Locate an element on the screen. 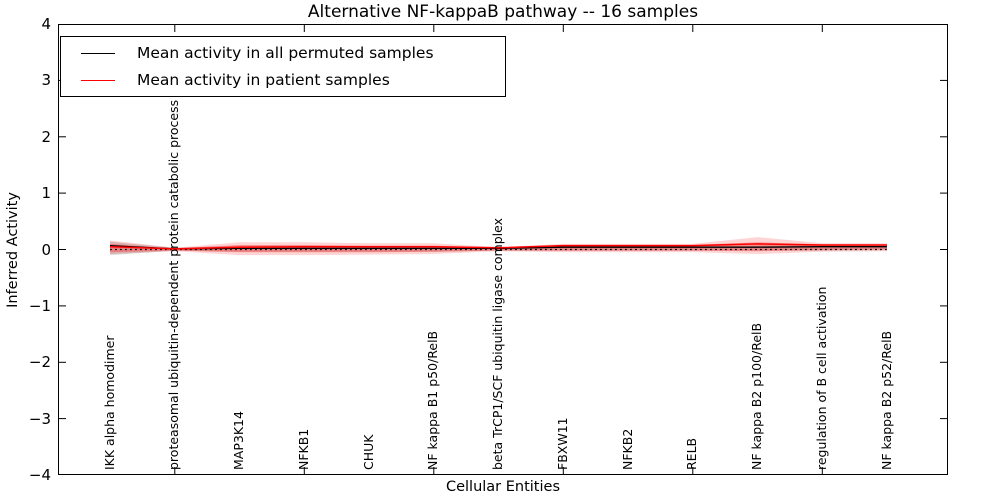  patient-mean-line is located at coordinates (498, 246).